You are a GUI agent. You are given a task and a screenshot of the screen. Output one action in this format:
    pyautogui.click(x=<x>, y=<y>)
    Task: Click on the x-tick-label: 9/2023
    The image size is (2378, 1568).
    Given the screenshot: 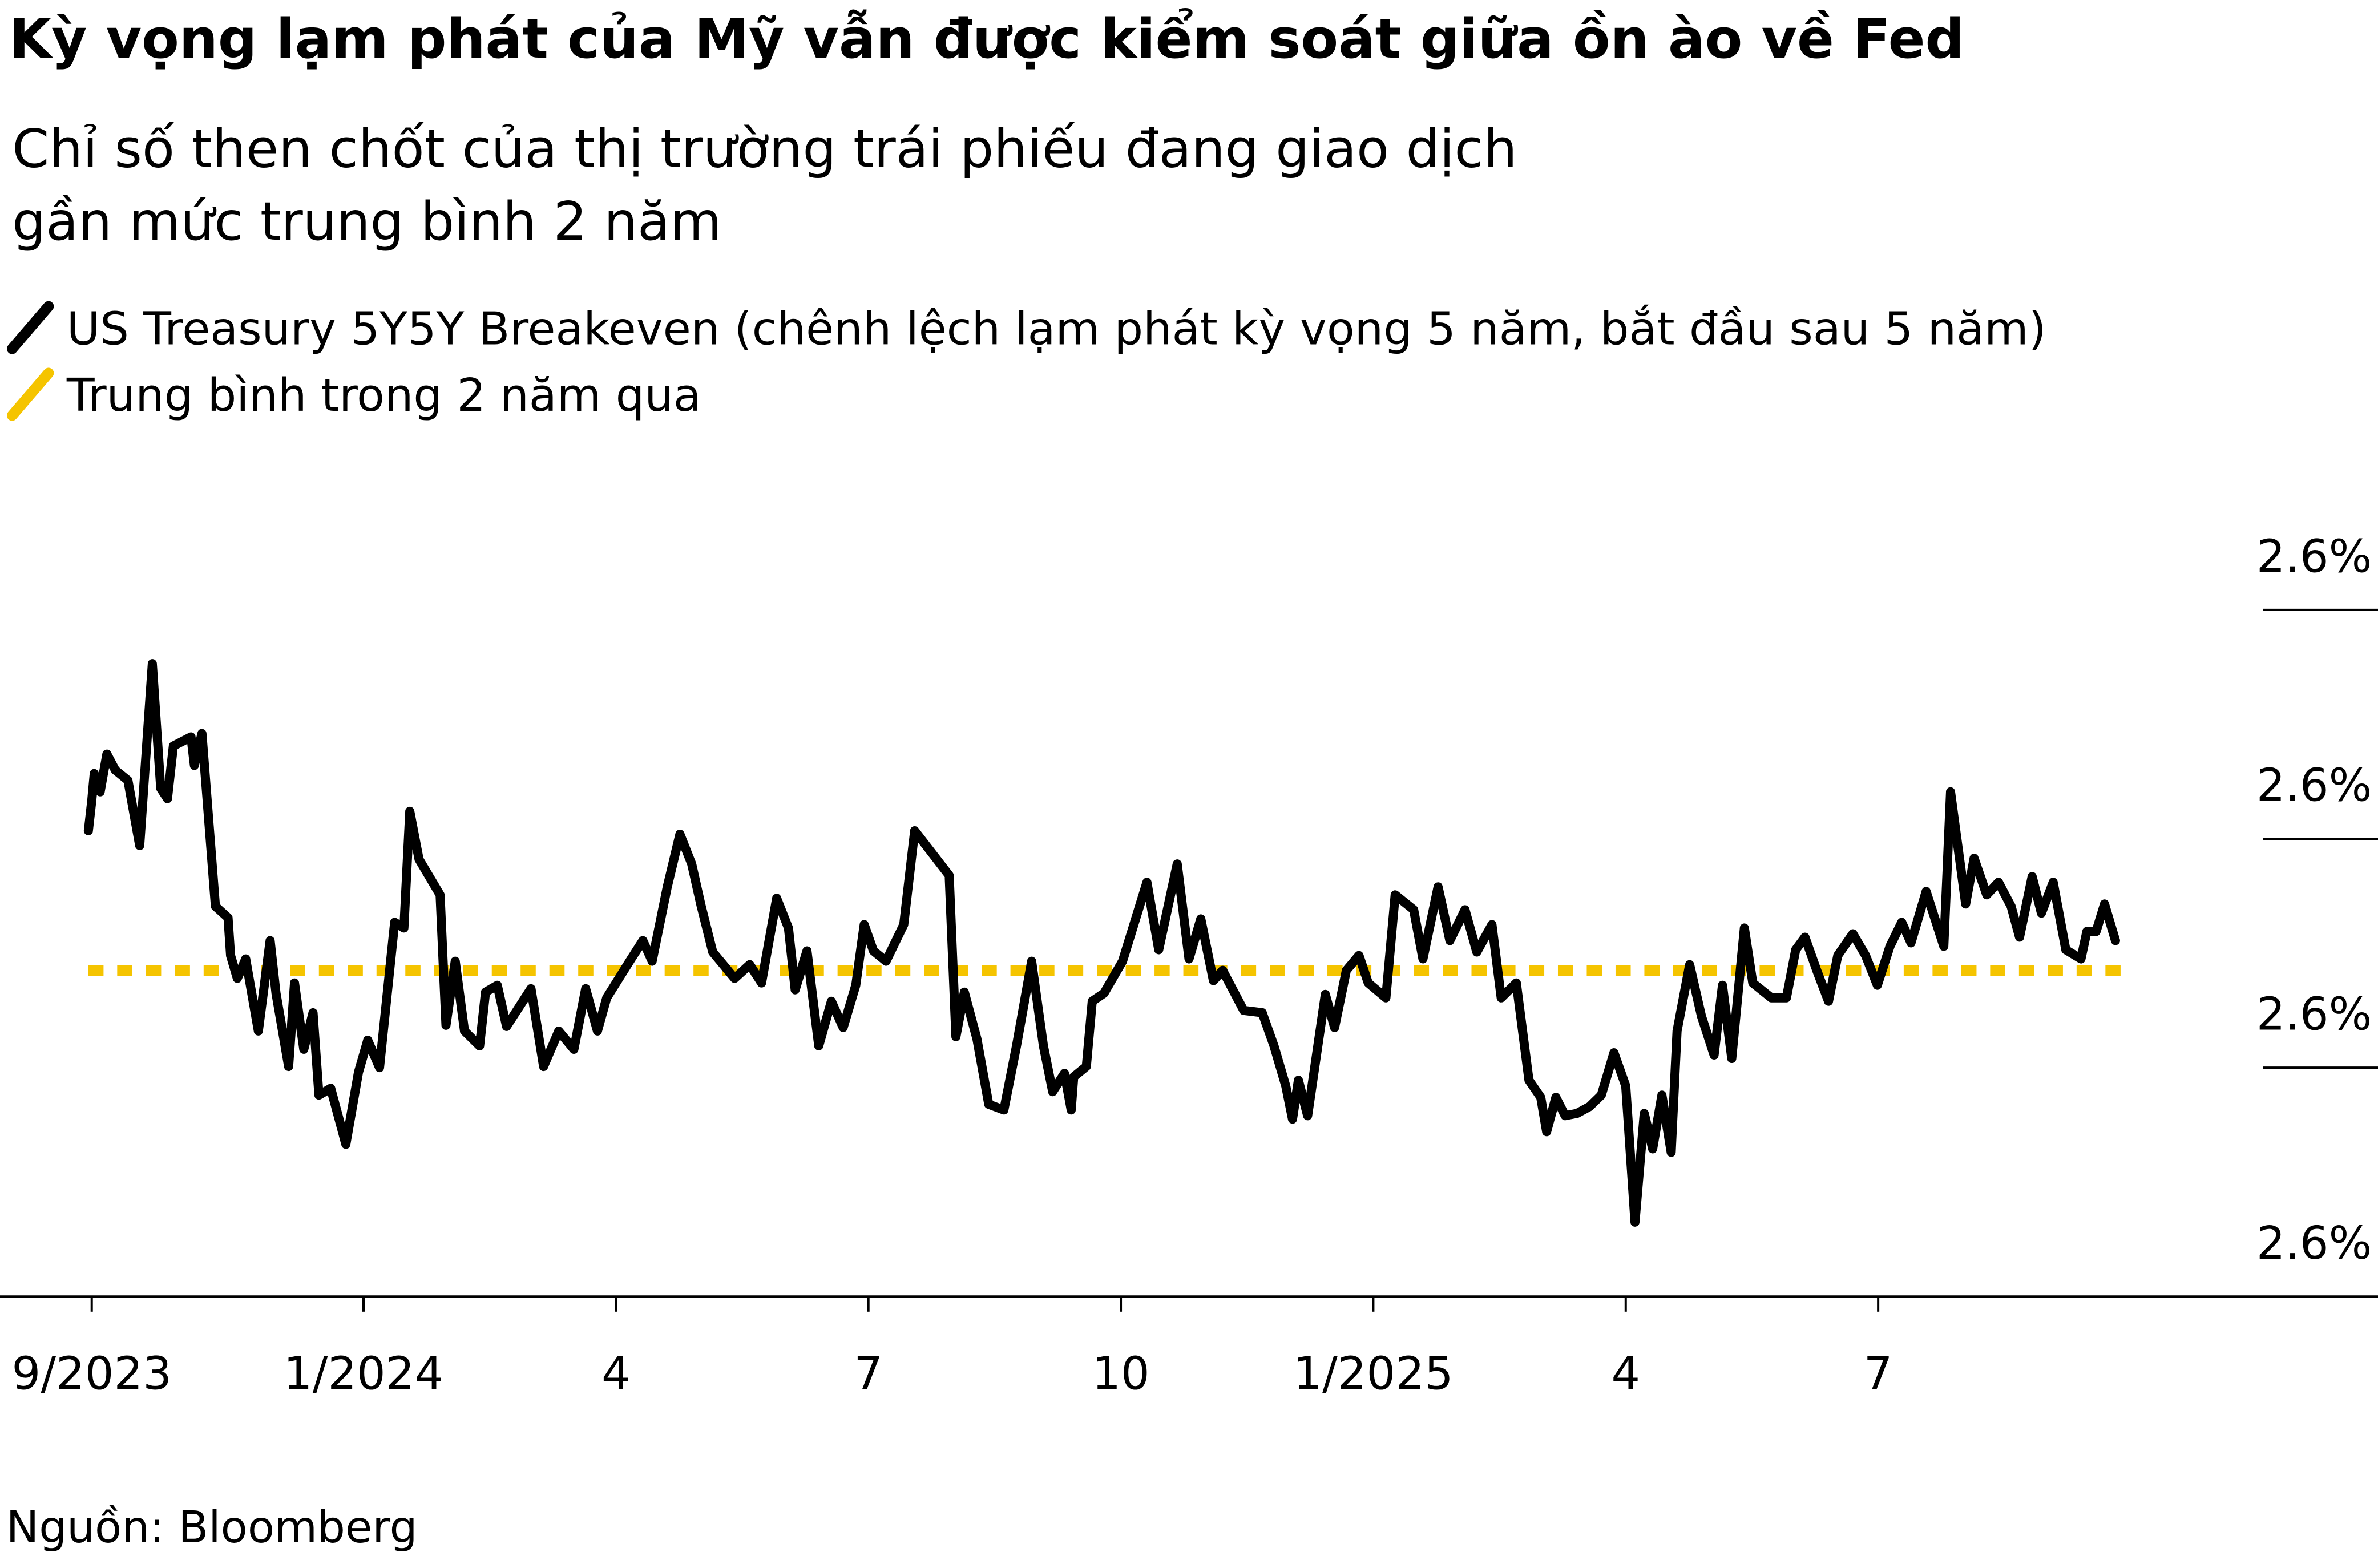 What is the action you would take?
    pyautogui.click(x=91, y=1373)
    